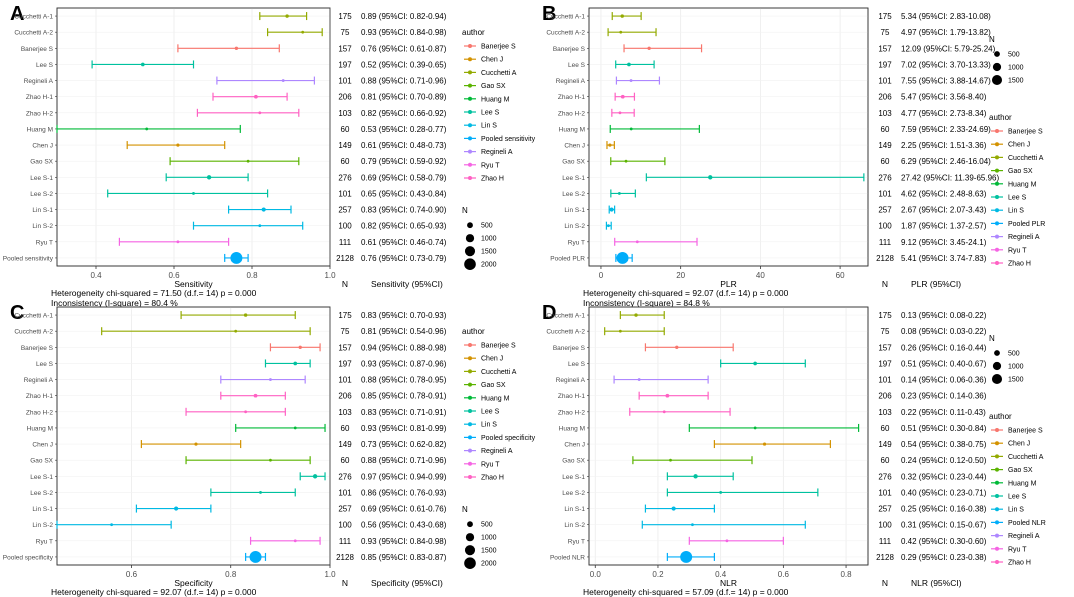 This screenshot has width=1074, height=597. I want to click on y-tick-label: Lee S, so click(577, 65).